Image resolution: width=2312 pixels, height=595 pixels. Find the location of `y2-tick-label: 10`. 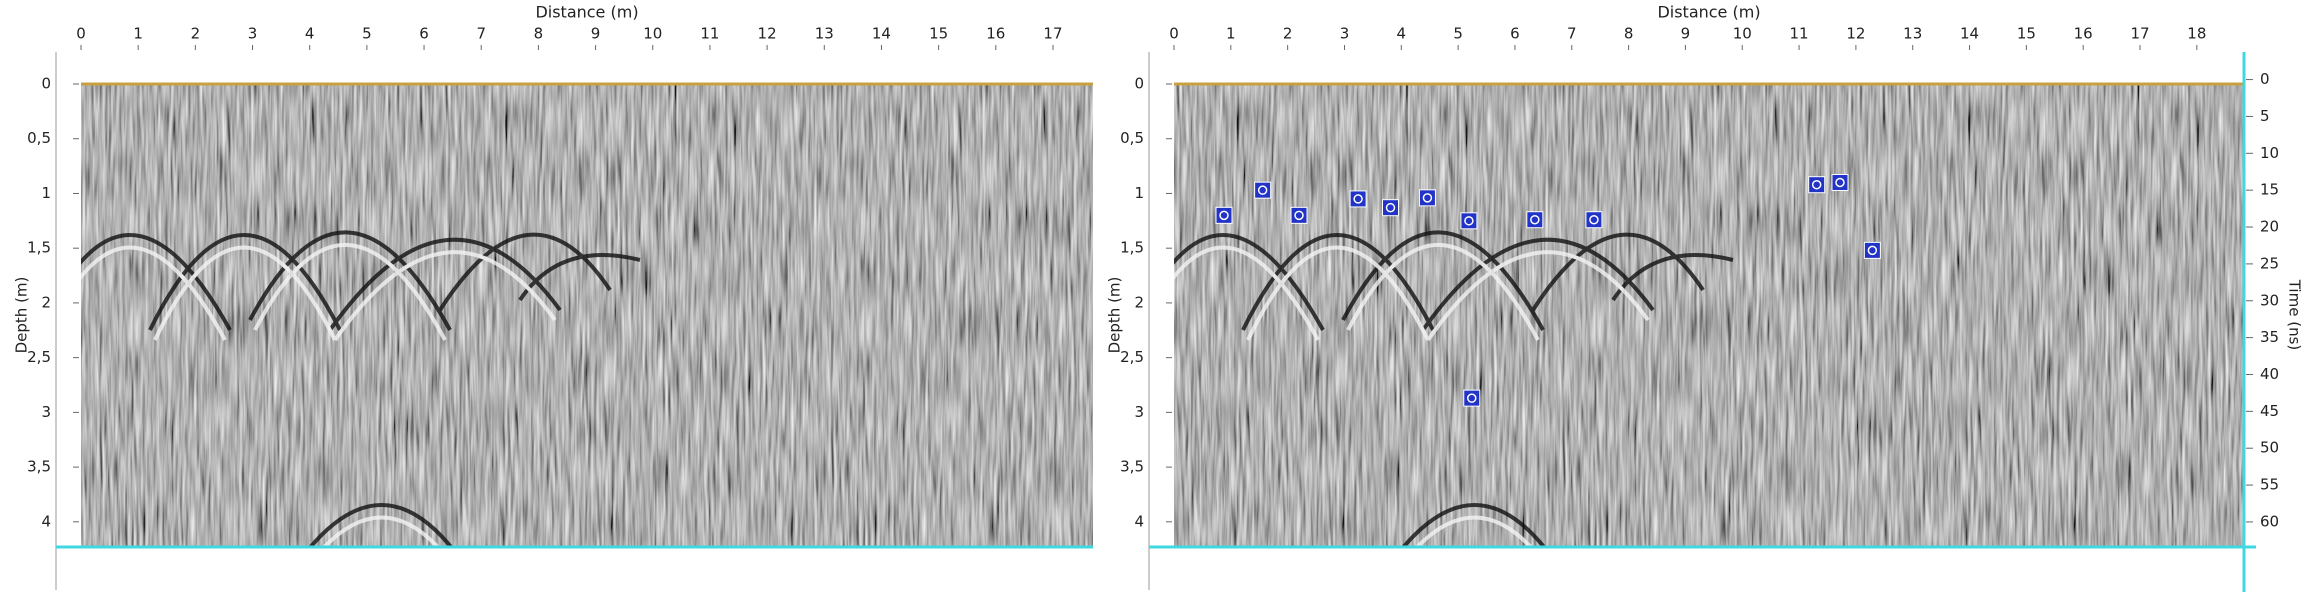

y2-tick-label: 10 is located at coordinates (2269, 153).